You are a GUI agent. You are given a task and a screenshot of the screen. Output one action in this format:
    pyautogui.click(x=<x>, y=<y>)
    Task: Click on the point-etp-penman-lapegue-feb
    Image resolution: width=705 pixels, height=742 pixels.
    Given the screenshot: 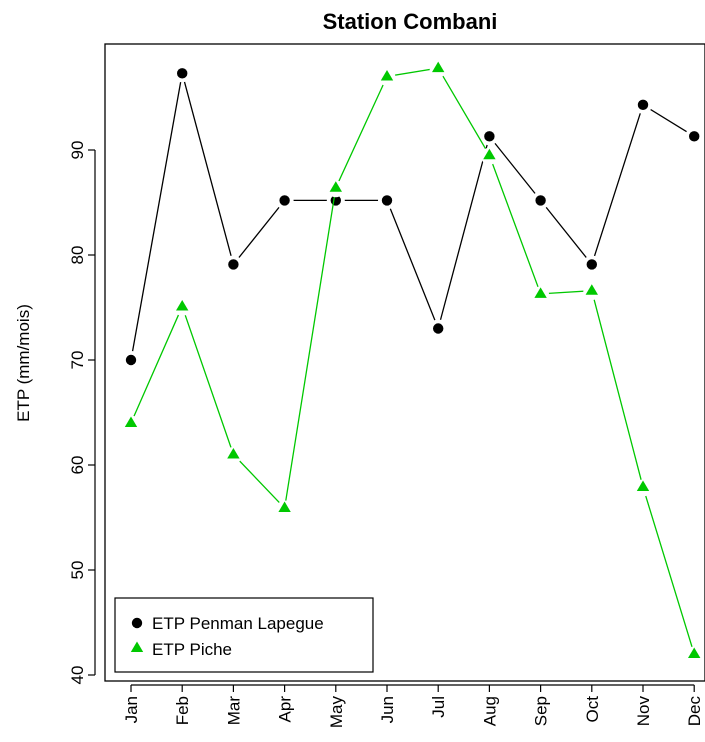 What is the action you would take?
    pyautogui.click(x=182, y=73)
    